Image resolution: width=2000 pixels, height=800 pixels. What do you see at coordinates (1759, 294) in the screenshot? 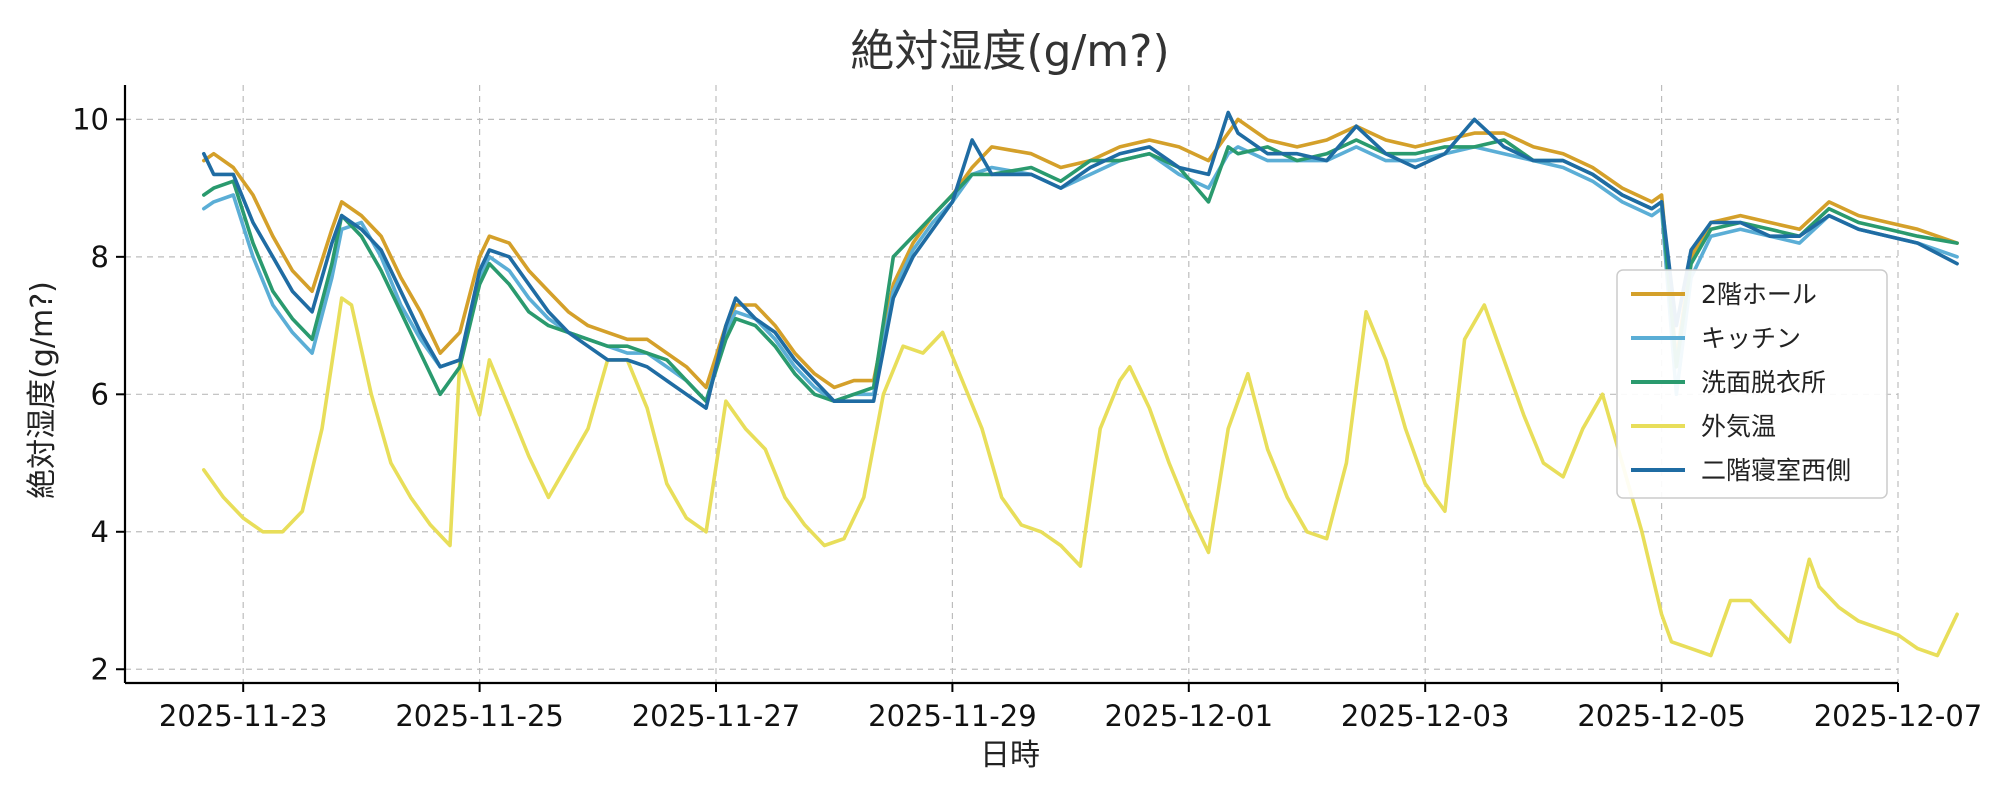
I see `legend-label-0: 2階ホール` at bounding box center [1759, 294].